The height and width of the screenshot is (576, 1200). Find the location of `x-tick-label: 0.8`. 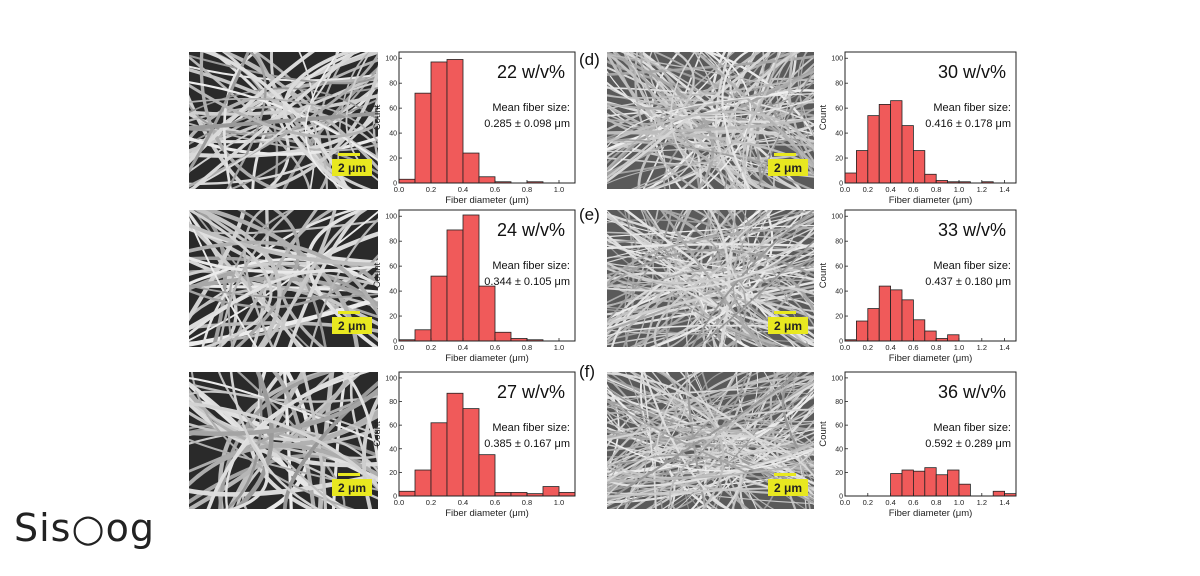

x-tick-label: 0.8 is located at coordinates (527, 502).